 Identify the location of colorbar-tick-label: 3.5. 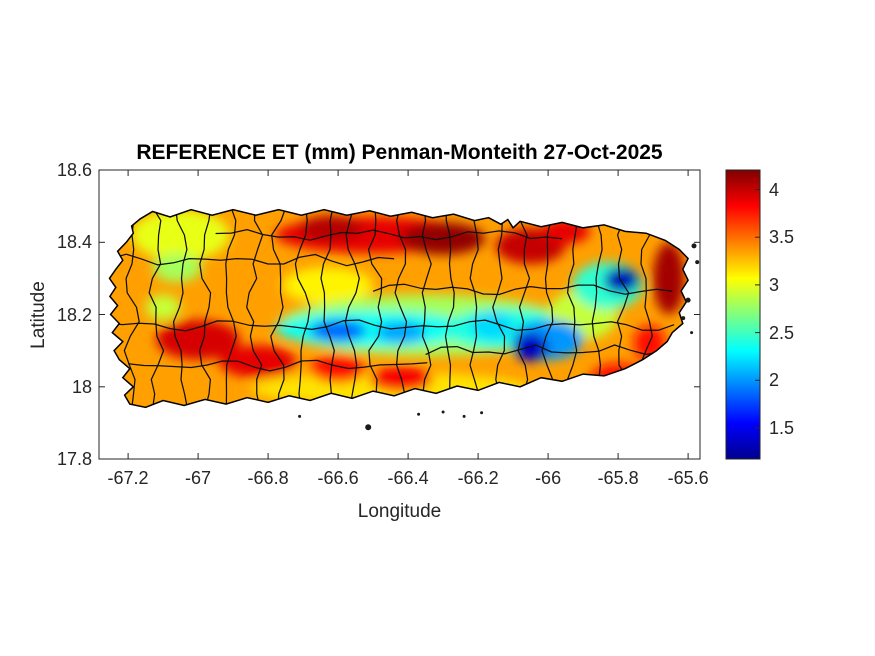
(782, 237).